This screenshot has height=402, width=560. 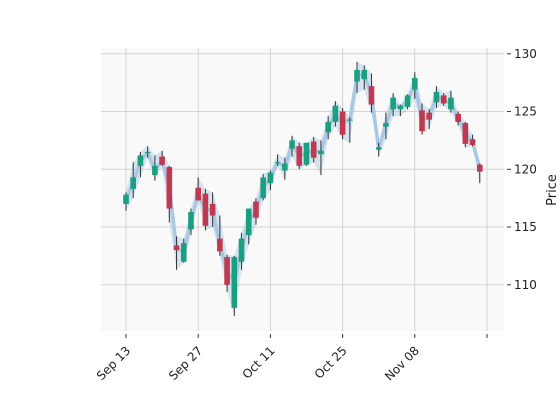 I want to click on y-tick-label: 120, so click(x=525, y=169).